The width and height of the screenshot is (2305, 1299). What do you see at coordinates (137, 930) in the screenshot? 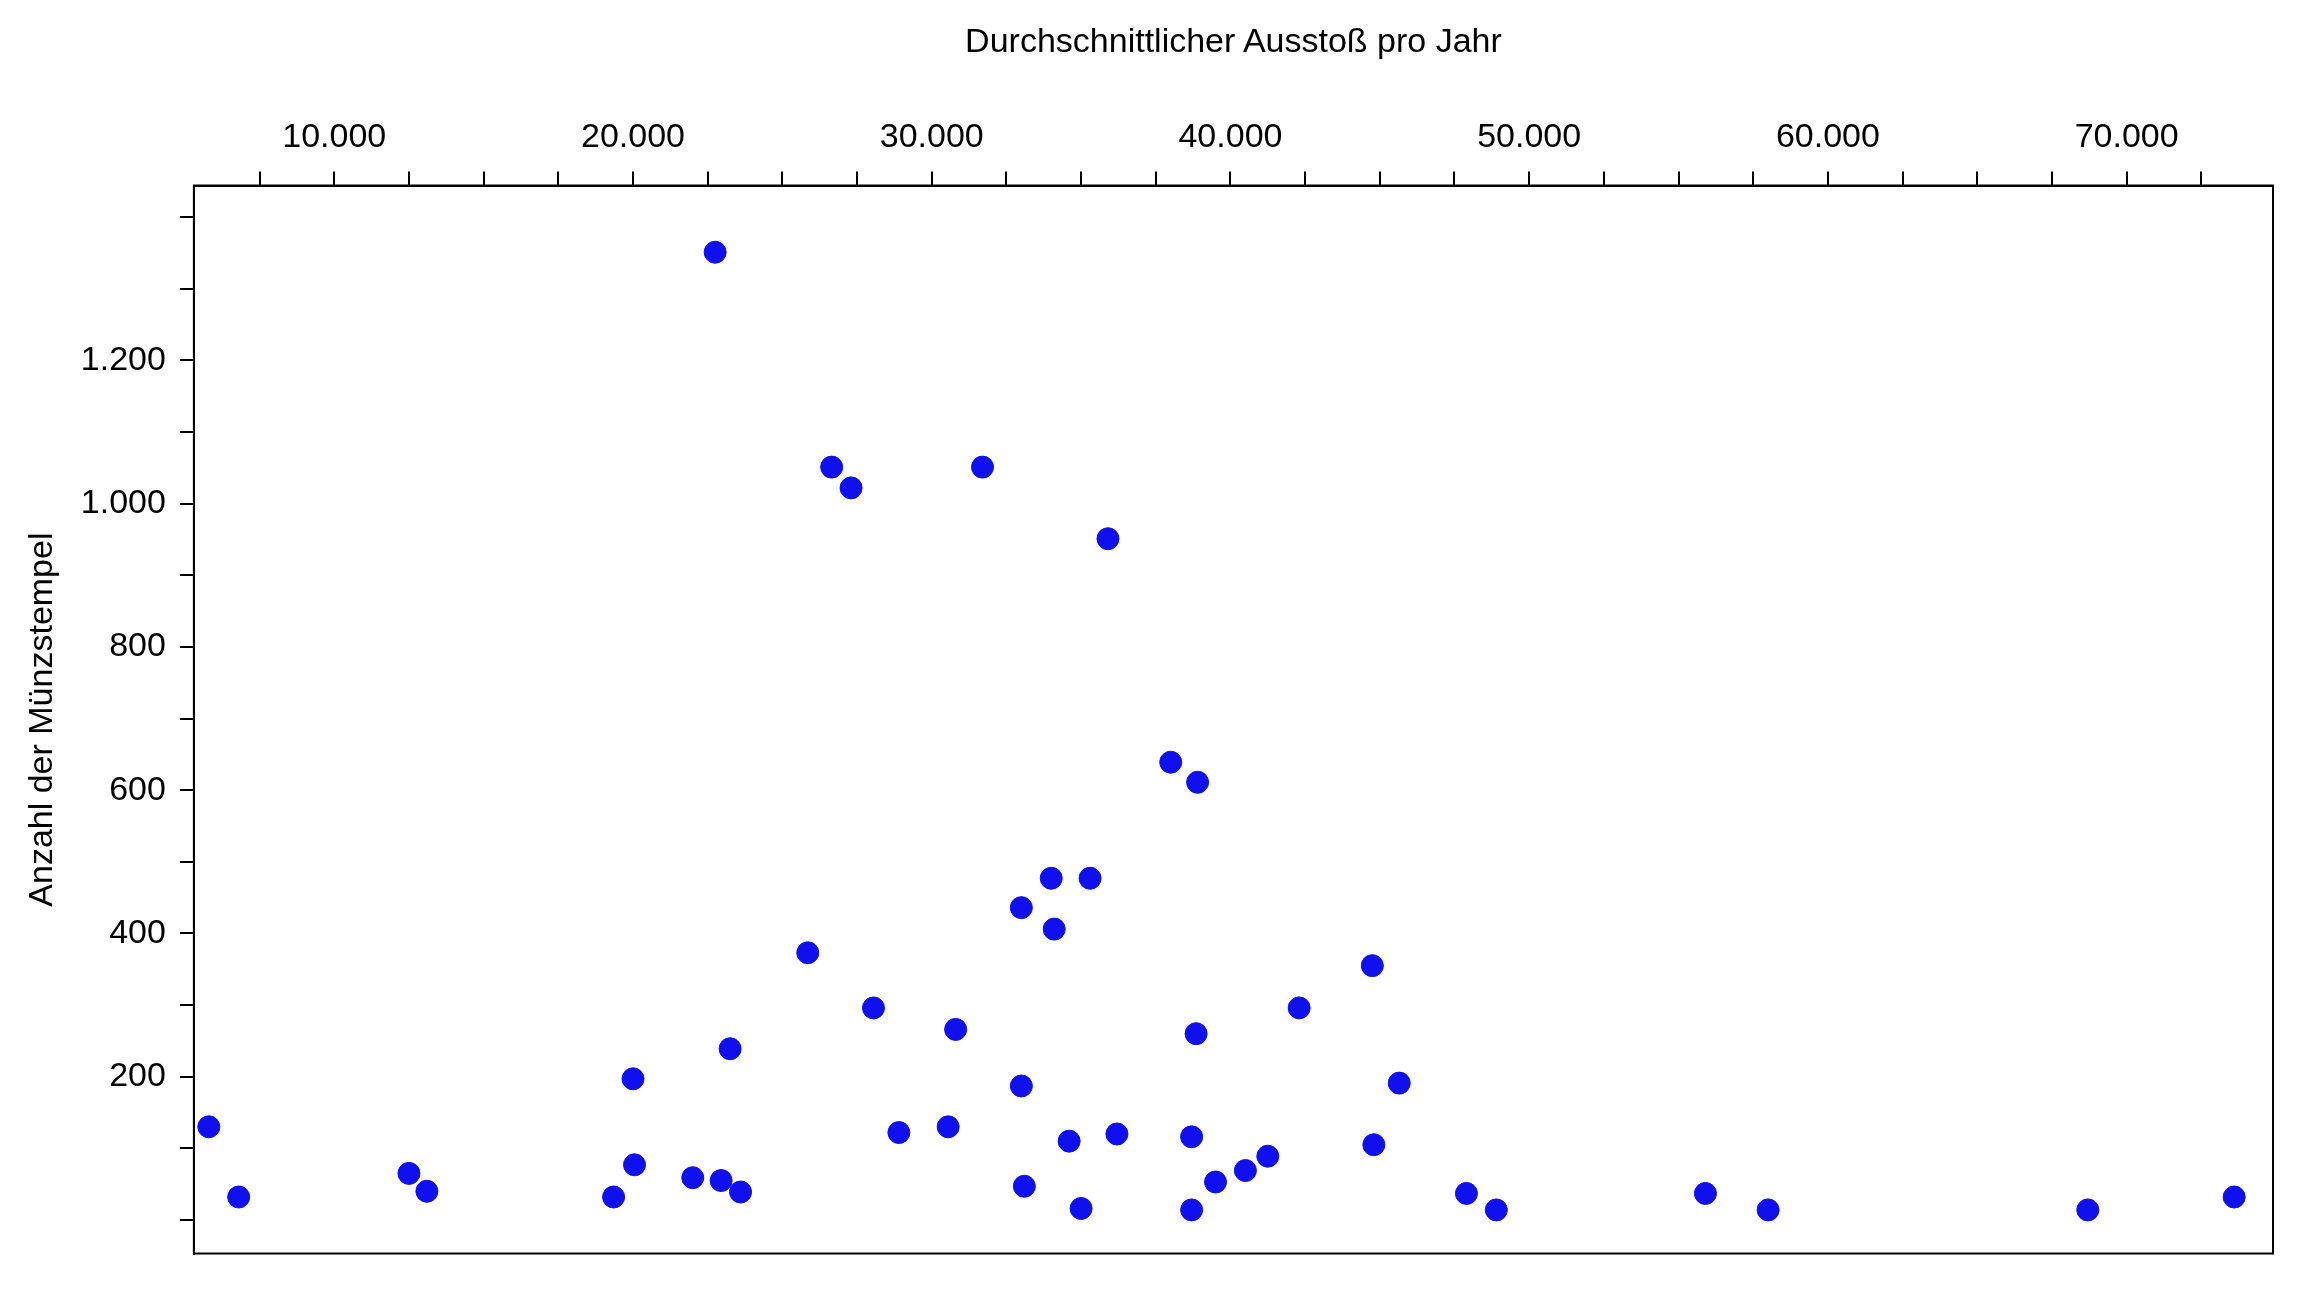
I see `y-tick-label: 400` at bounding box center [137, 930].